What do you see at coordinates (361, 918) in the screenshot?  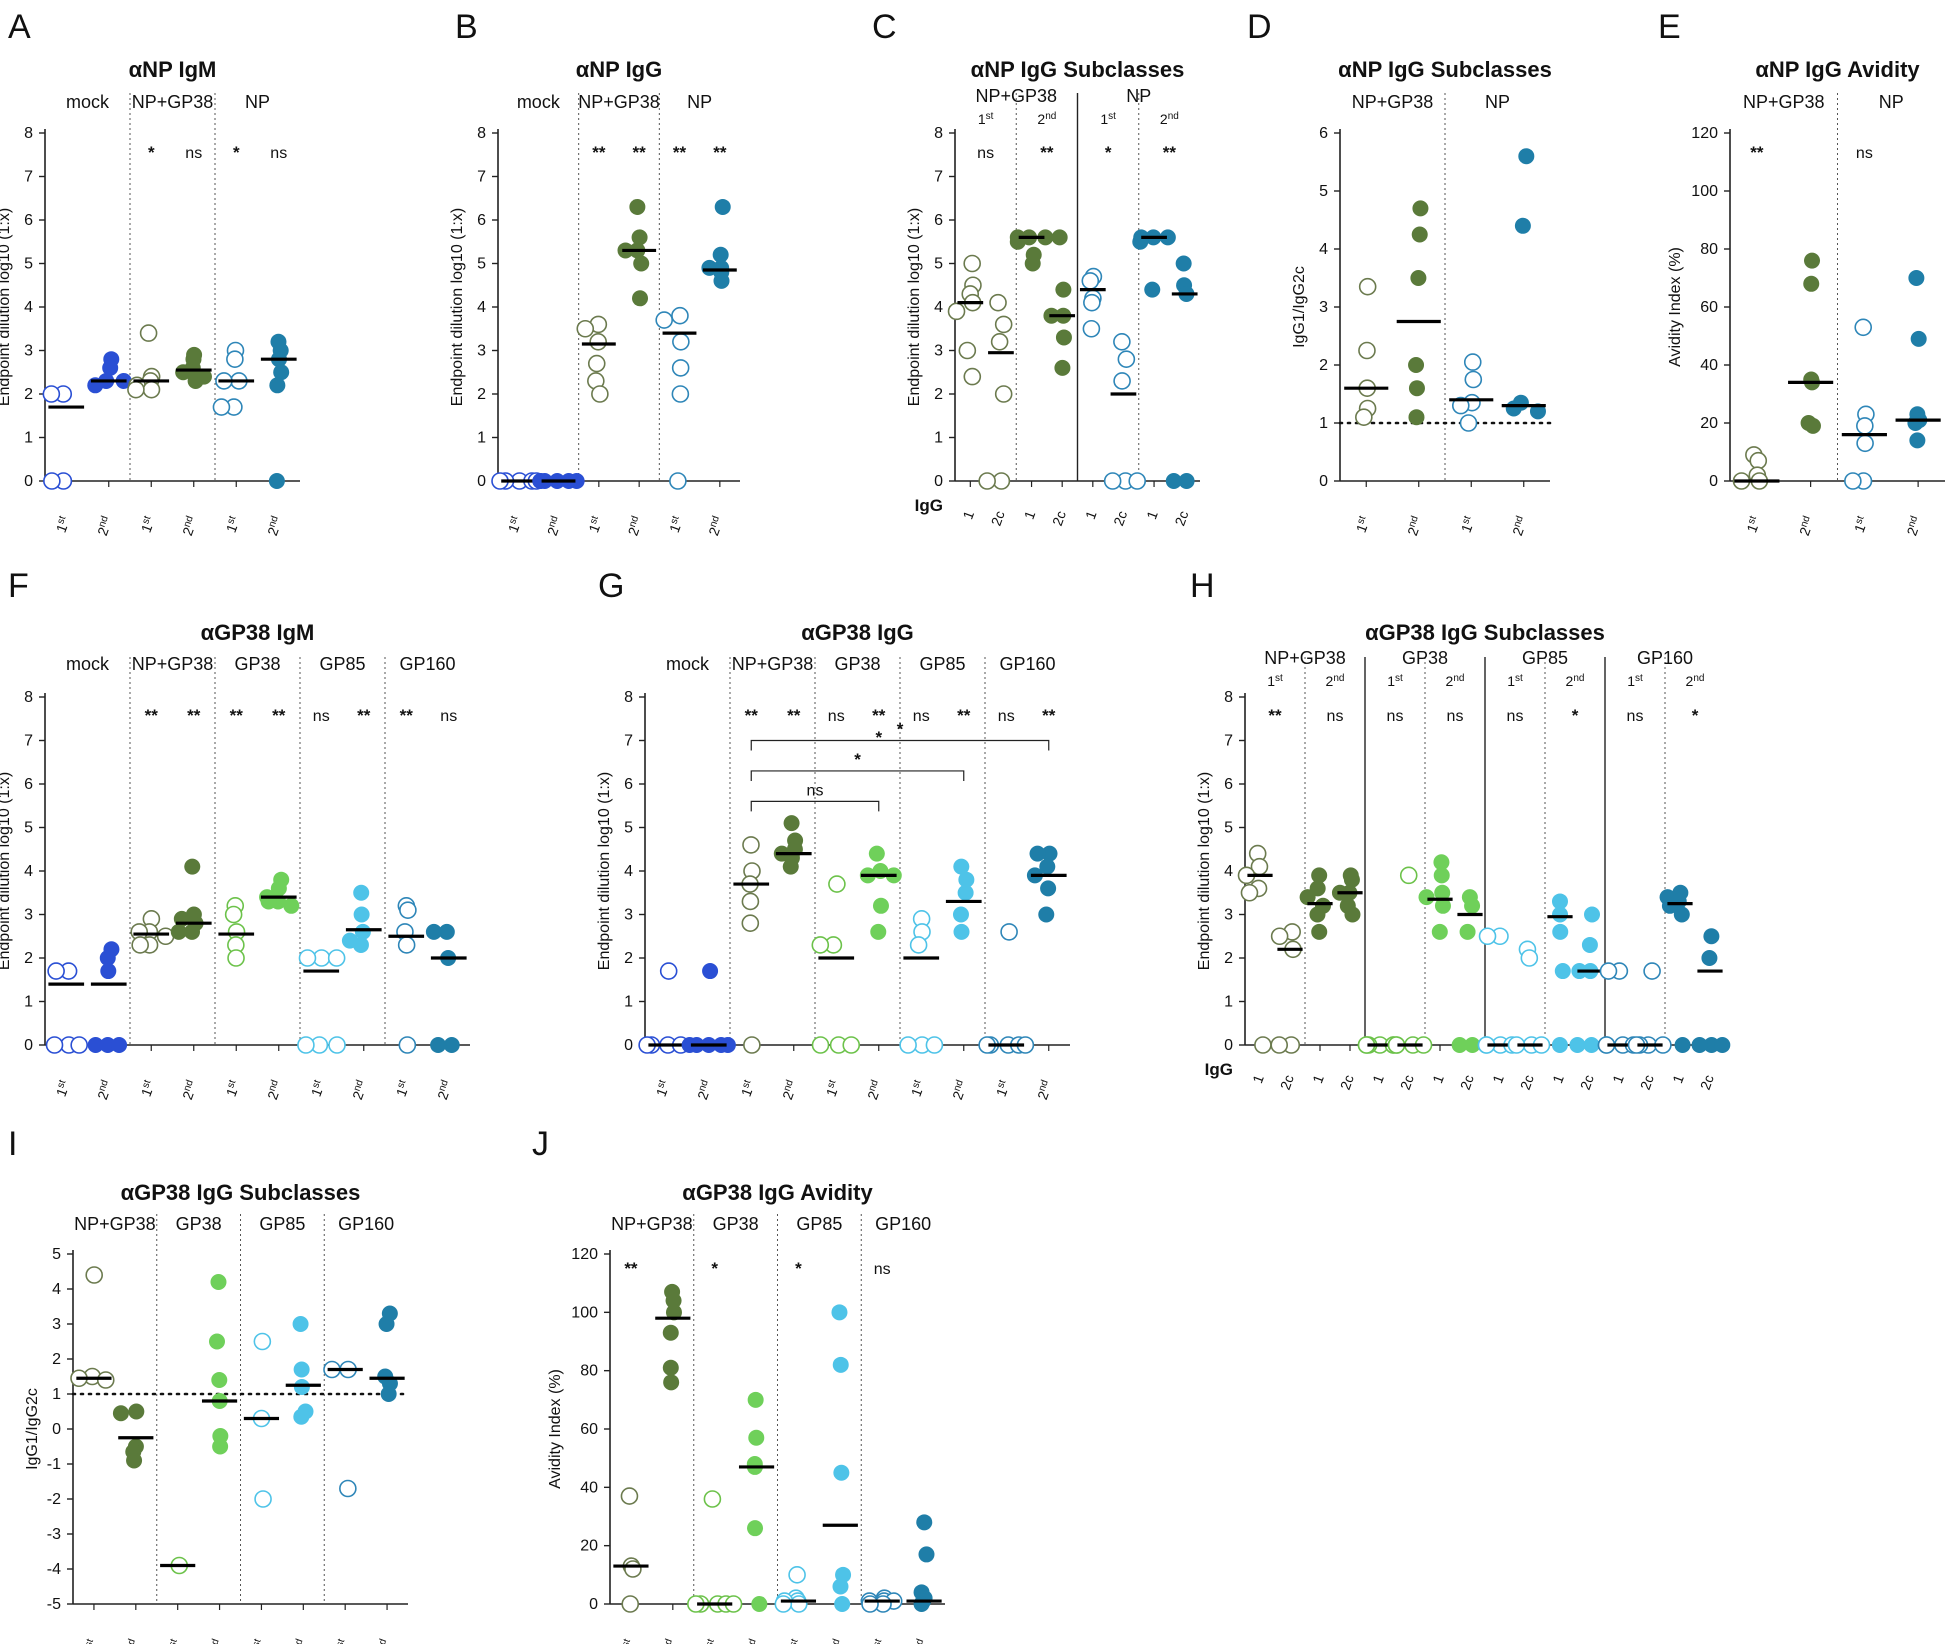 I see `series-gp85-2nd` at bounding box center [361, 918].